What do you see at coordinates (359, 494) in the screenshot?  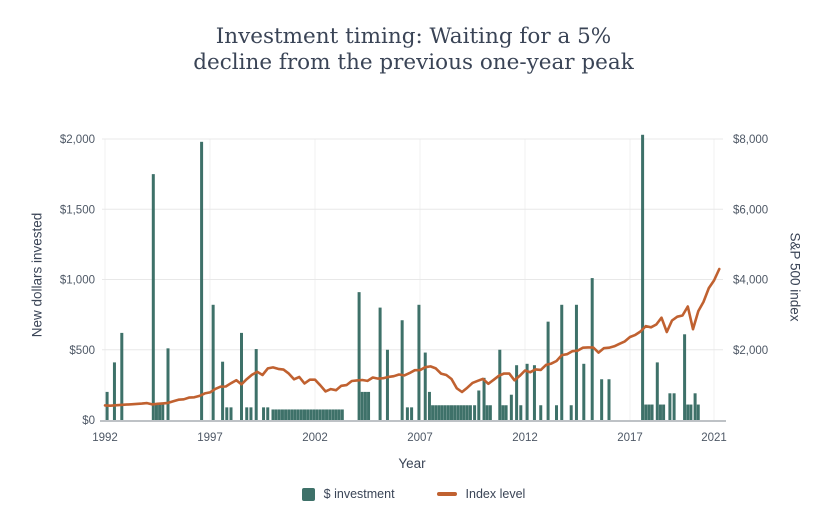 I see `legend-investment-label: $ investment` at bounding box center [359, 494].